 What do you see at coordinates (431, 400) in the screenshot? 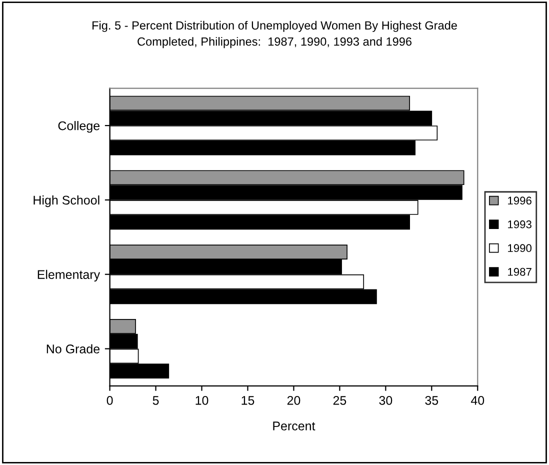
I see `x-tick-label: 35` at bounding box center [431, 400].